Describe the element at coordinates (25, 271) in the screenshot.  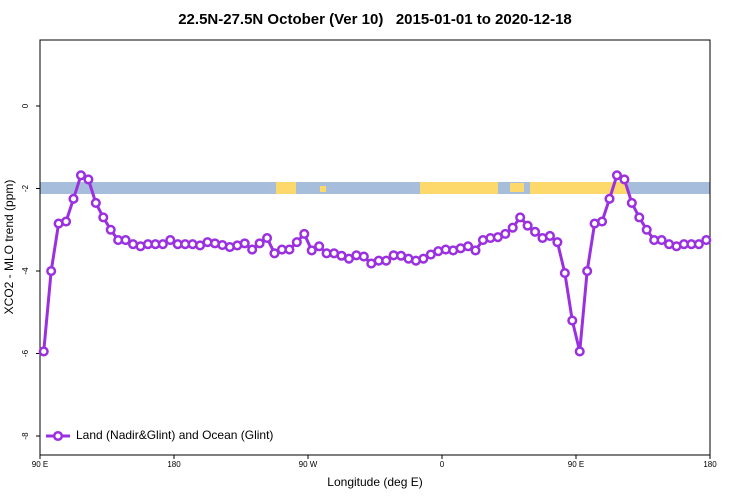
I see `y-tick-label: -4` at that location.